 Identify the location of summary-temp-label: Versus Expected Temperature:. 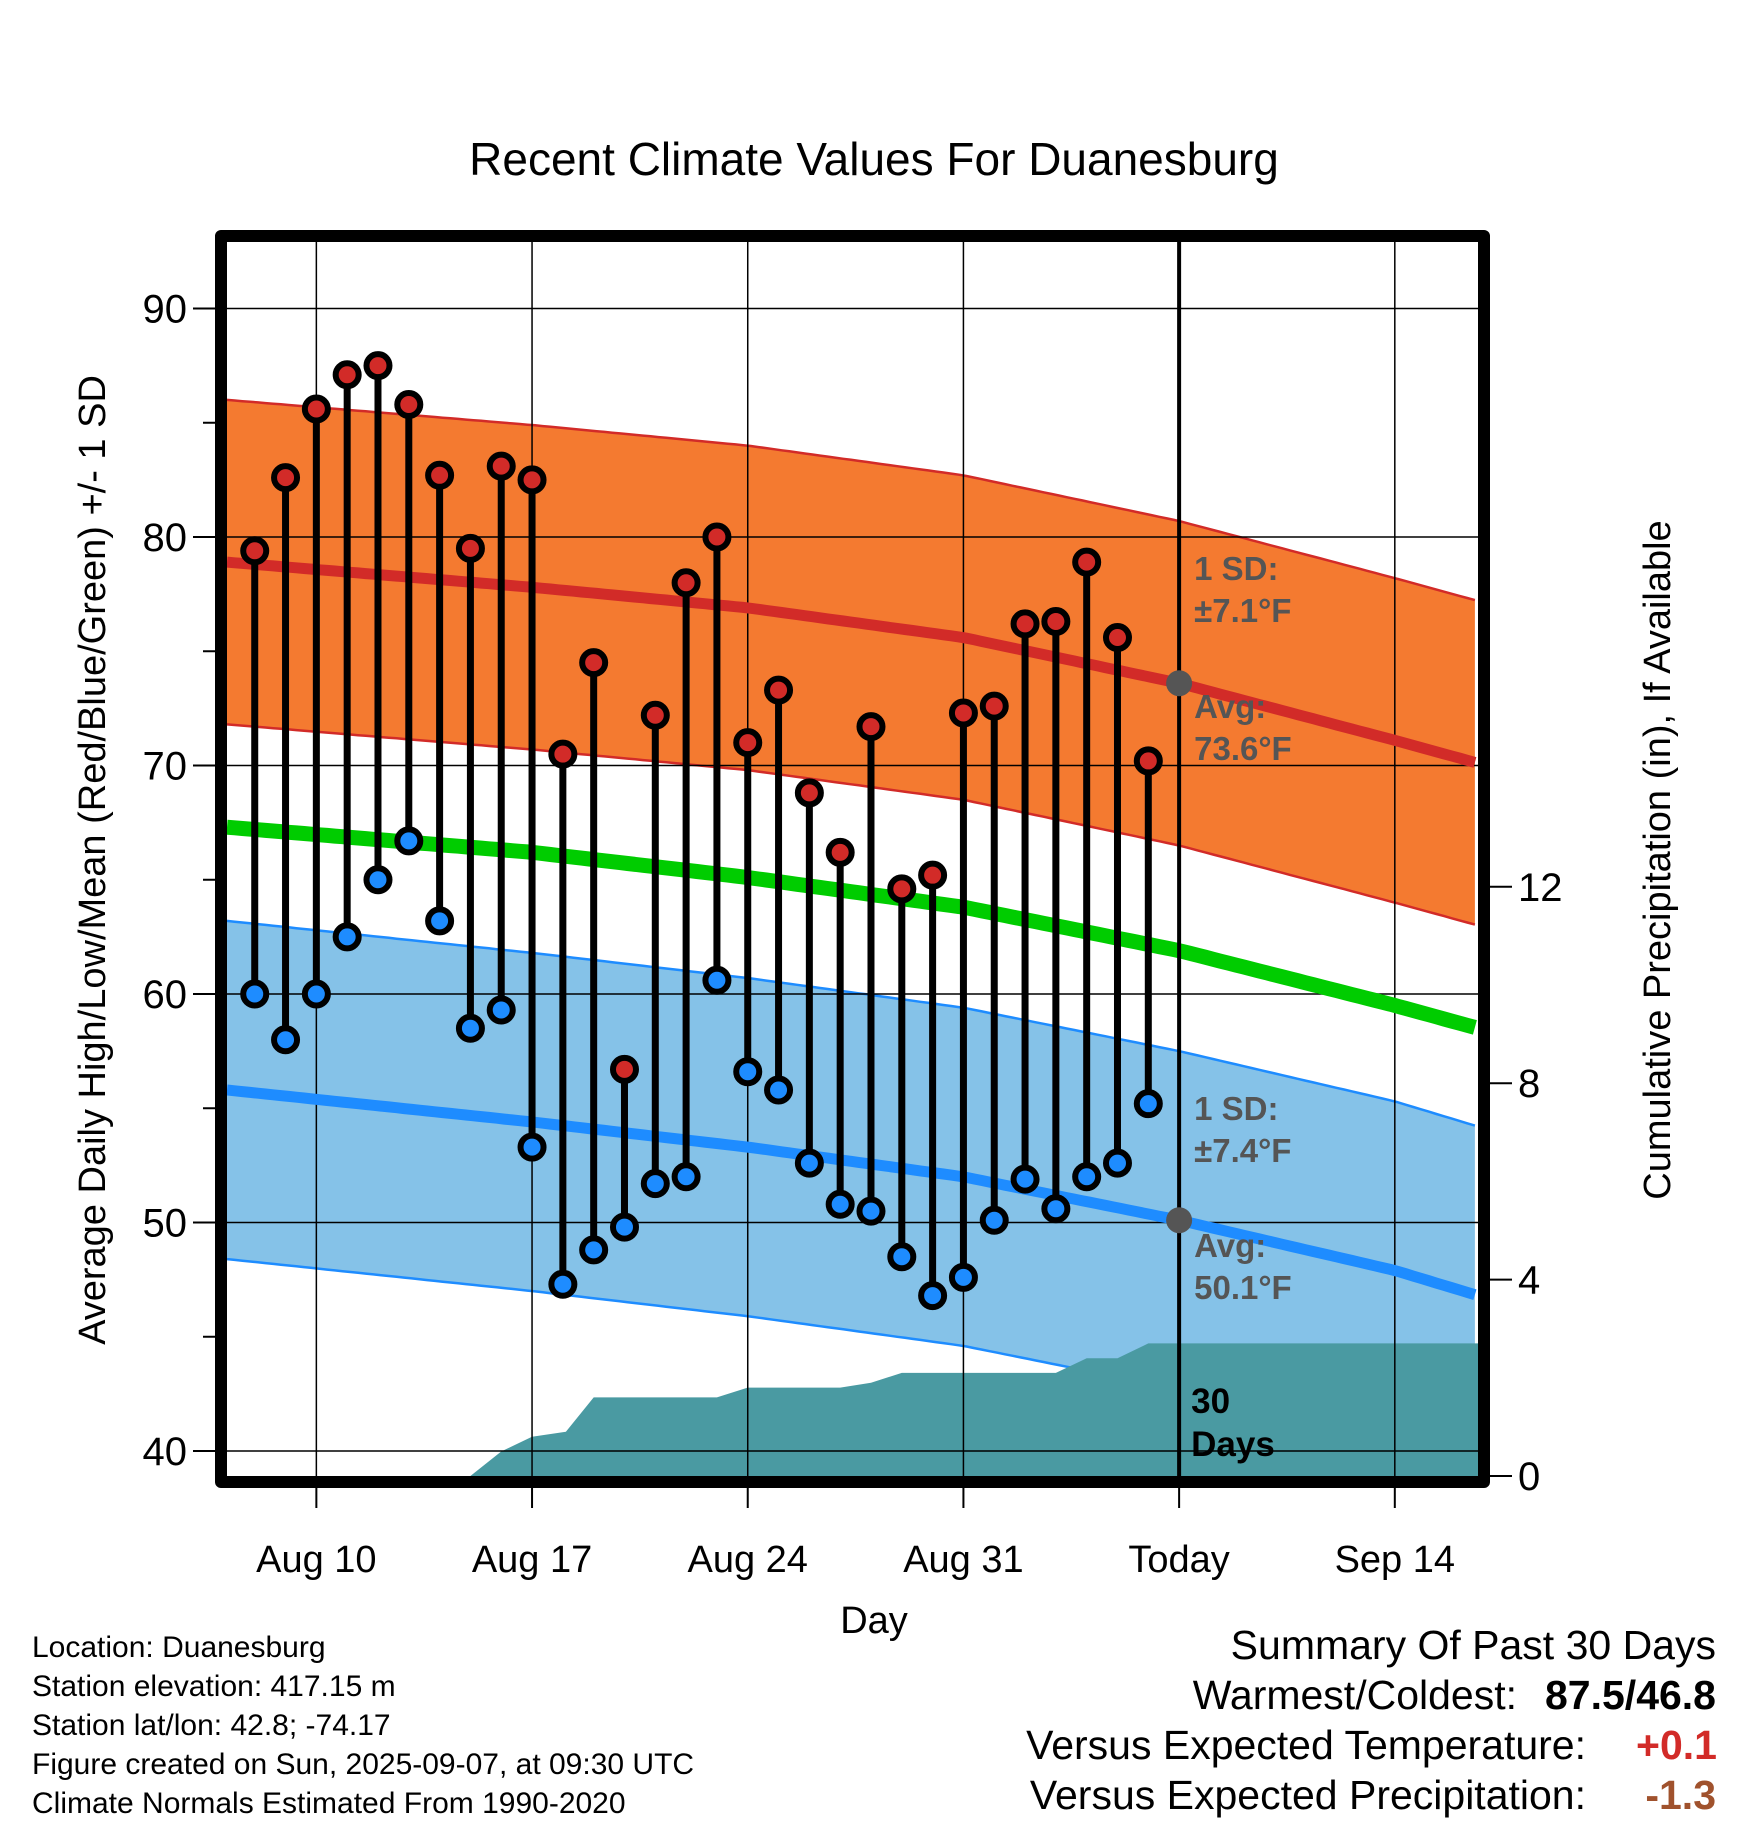
(1306, 1745).